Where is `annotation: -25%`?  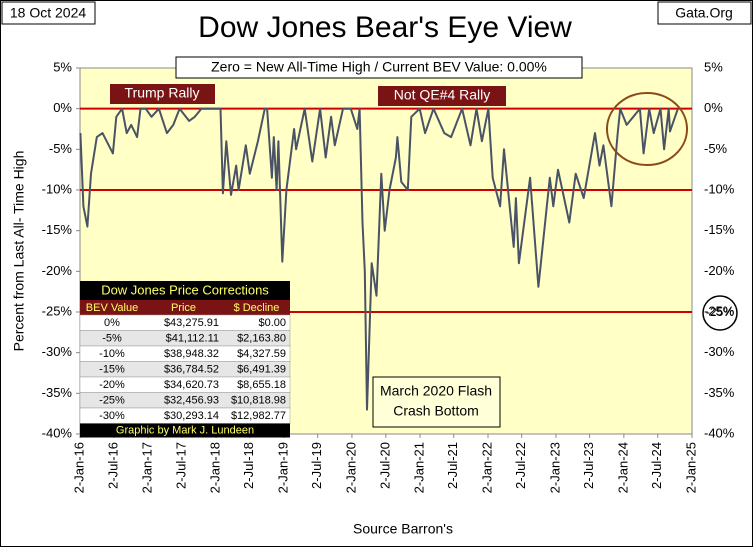
annotation: -25% is located at coordinates (720, 312).